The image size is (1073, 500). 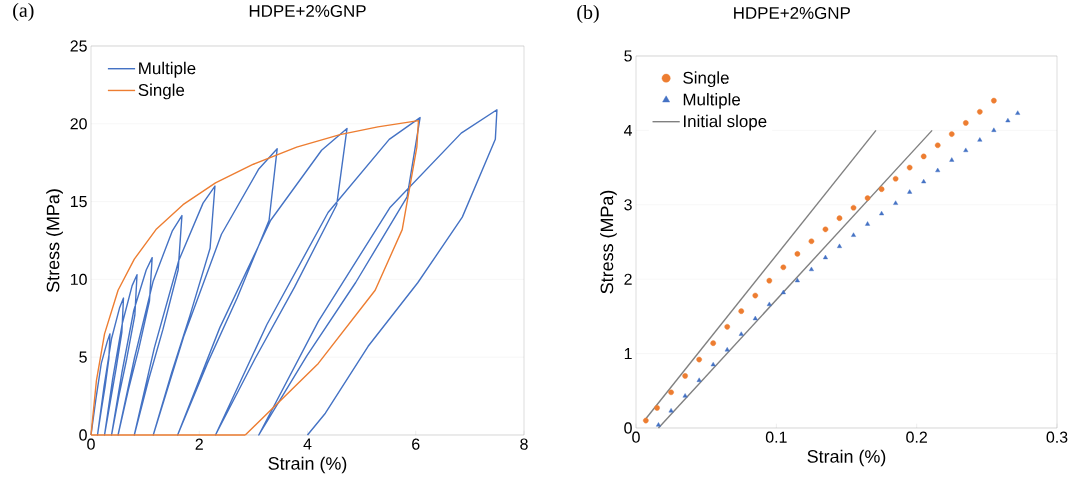 I want to click on y-tick-label: 2, so click(x=628, y=279).